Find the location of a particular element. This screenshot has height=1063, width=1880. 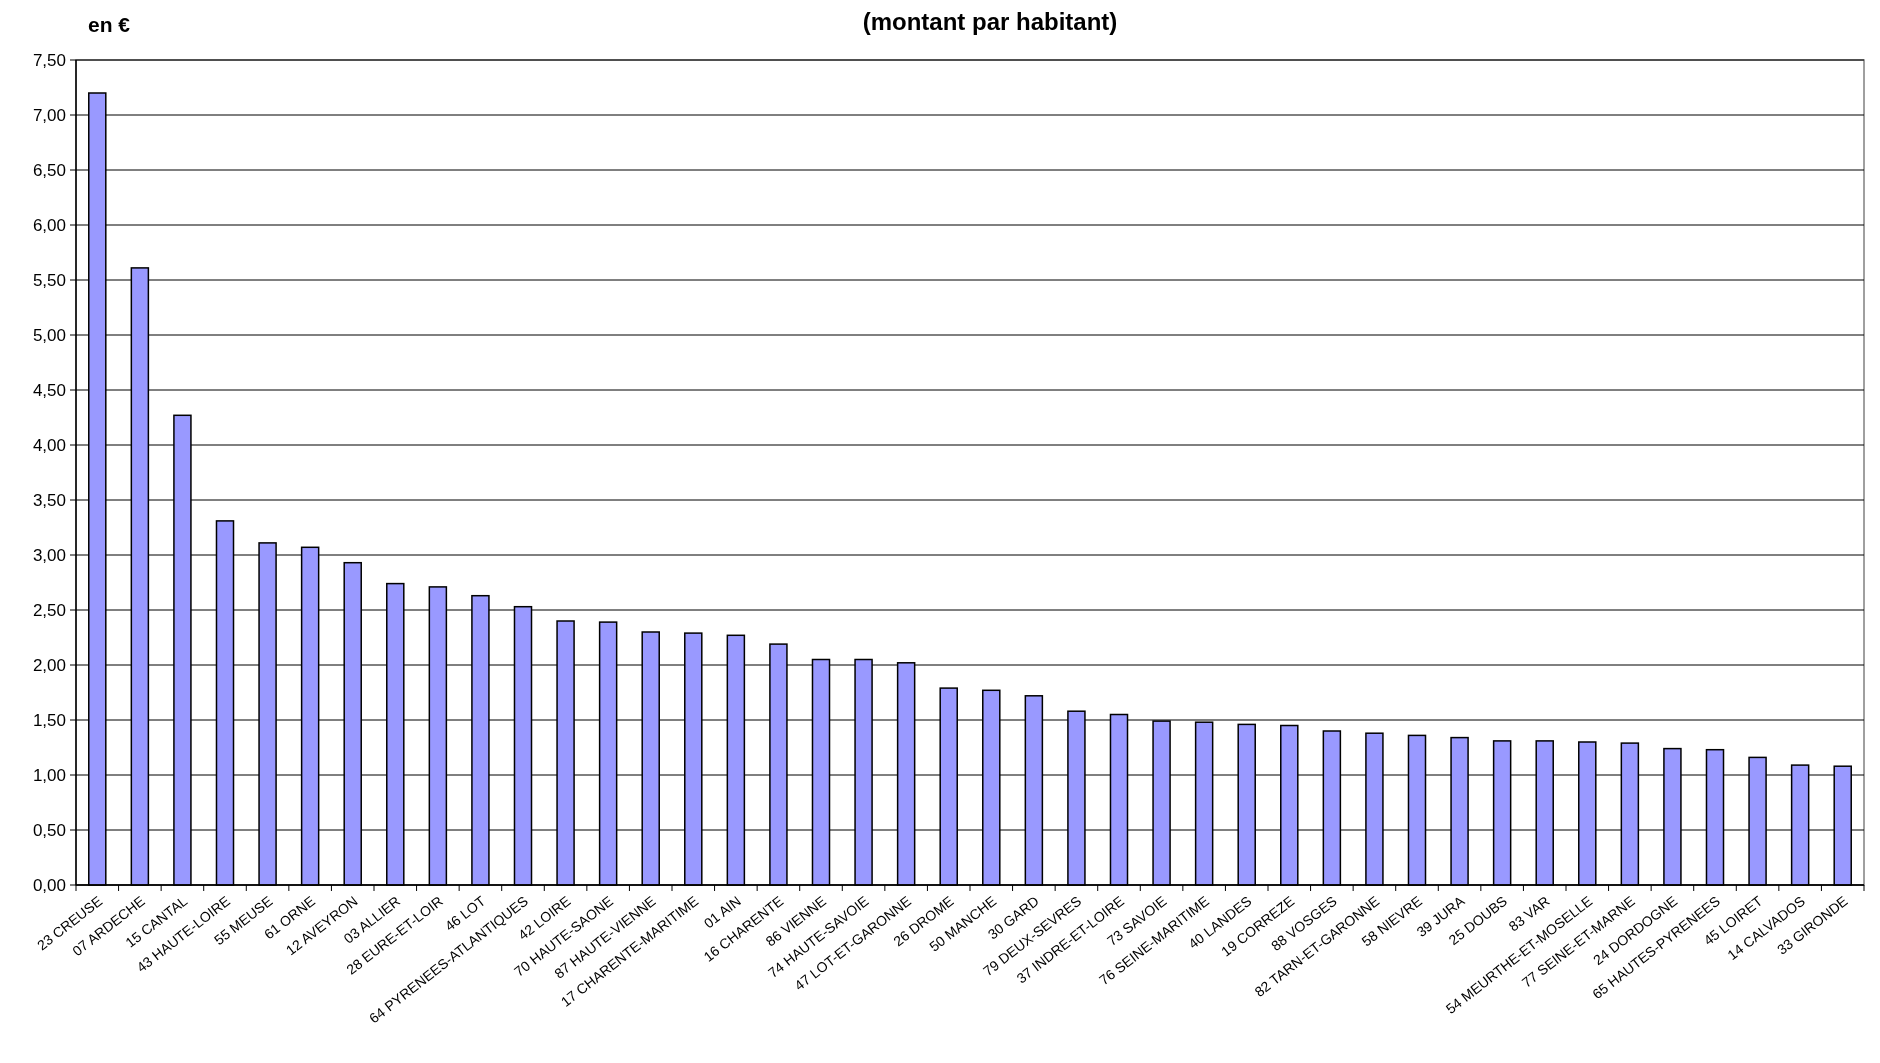

y-tick-label: 2,50 is located at coordinates (49, 610).